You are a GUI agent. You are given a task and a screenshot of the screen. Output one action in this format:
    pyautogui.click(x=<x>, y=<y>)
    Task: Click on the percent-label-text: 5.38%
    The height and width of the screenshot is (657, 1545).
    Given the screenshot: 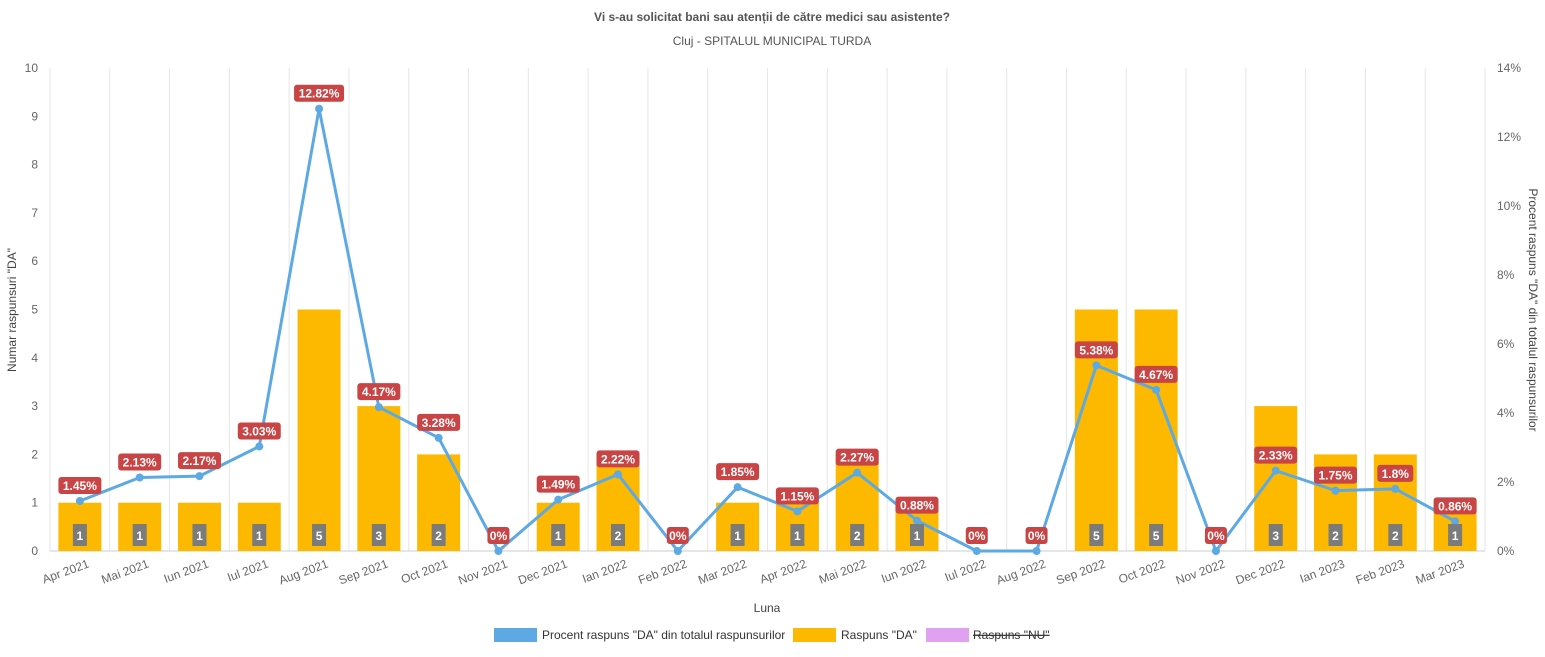 What is the action you would take?
    pyautogui.click(x=1096, y=350)
    